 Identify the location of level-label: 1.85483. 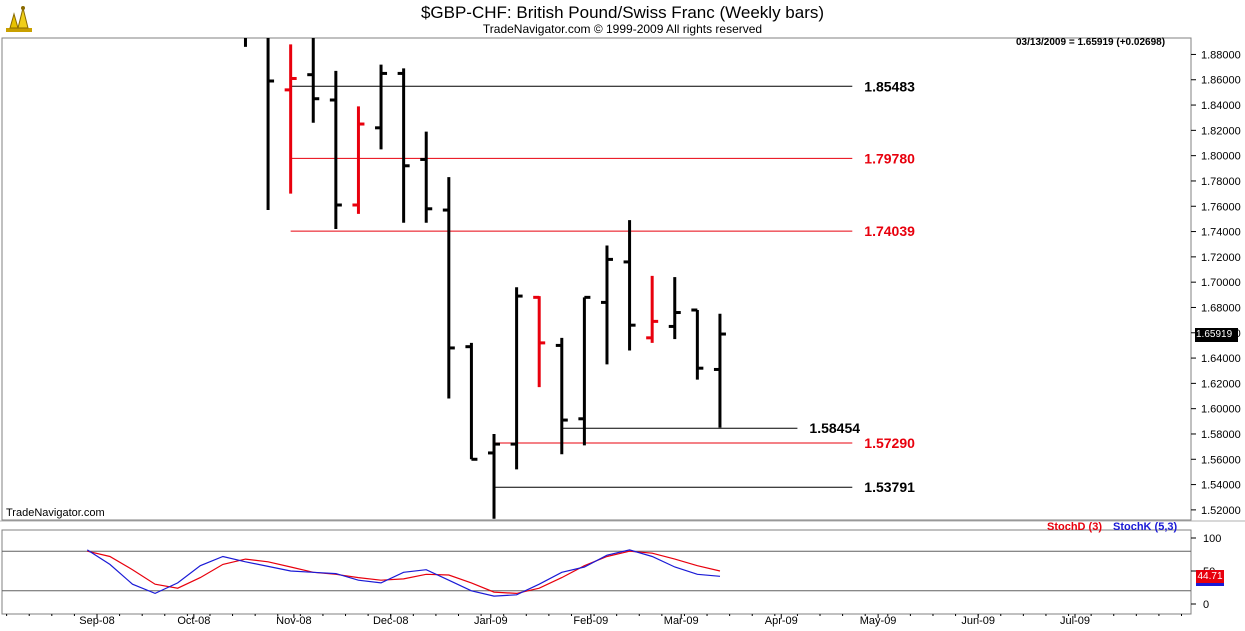
(889, 86).